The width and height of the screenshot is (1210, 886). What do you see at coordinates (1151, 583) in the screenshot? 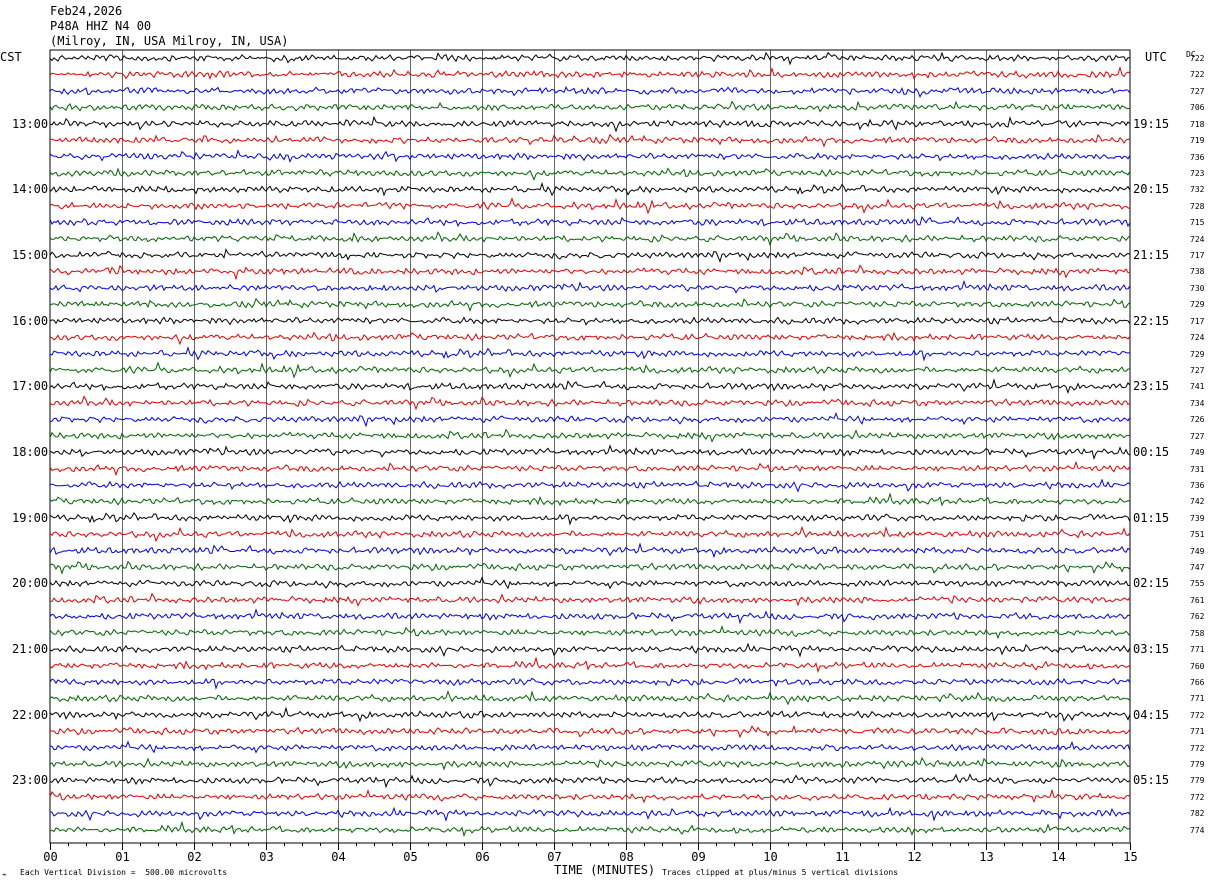
I see `right-hour-label: 02:15` at bounding box center [1151, 583].